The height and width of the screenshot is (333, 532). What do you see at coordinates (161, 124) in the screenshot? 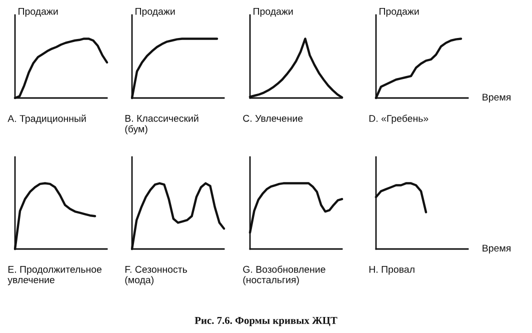
I see `text: B. Классический (бум)` at bounding box center [161, 124].